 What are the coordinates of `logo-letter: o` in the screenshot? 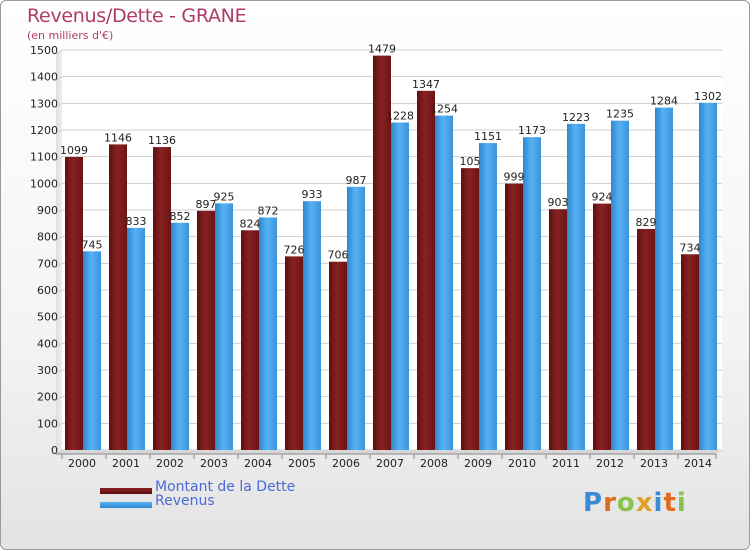 It's located at (626, 503).